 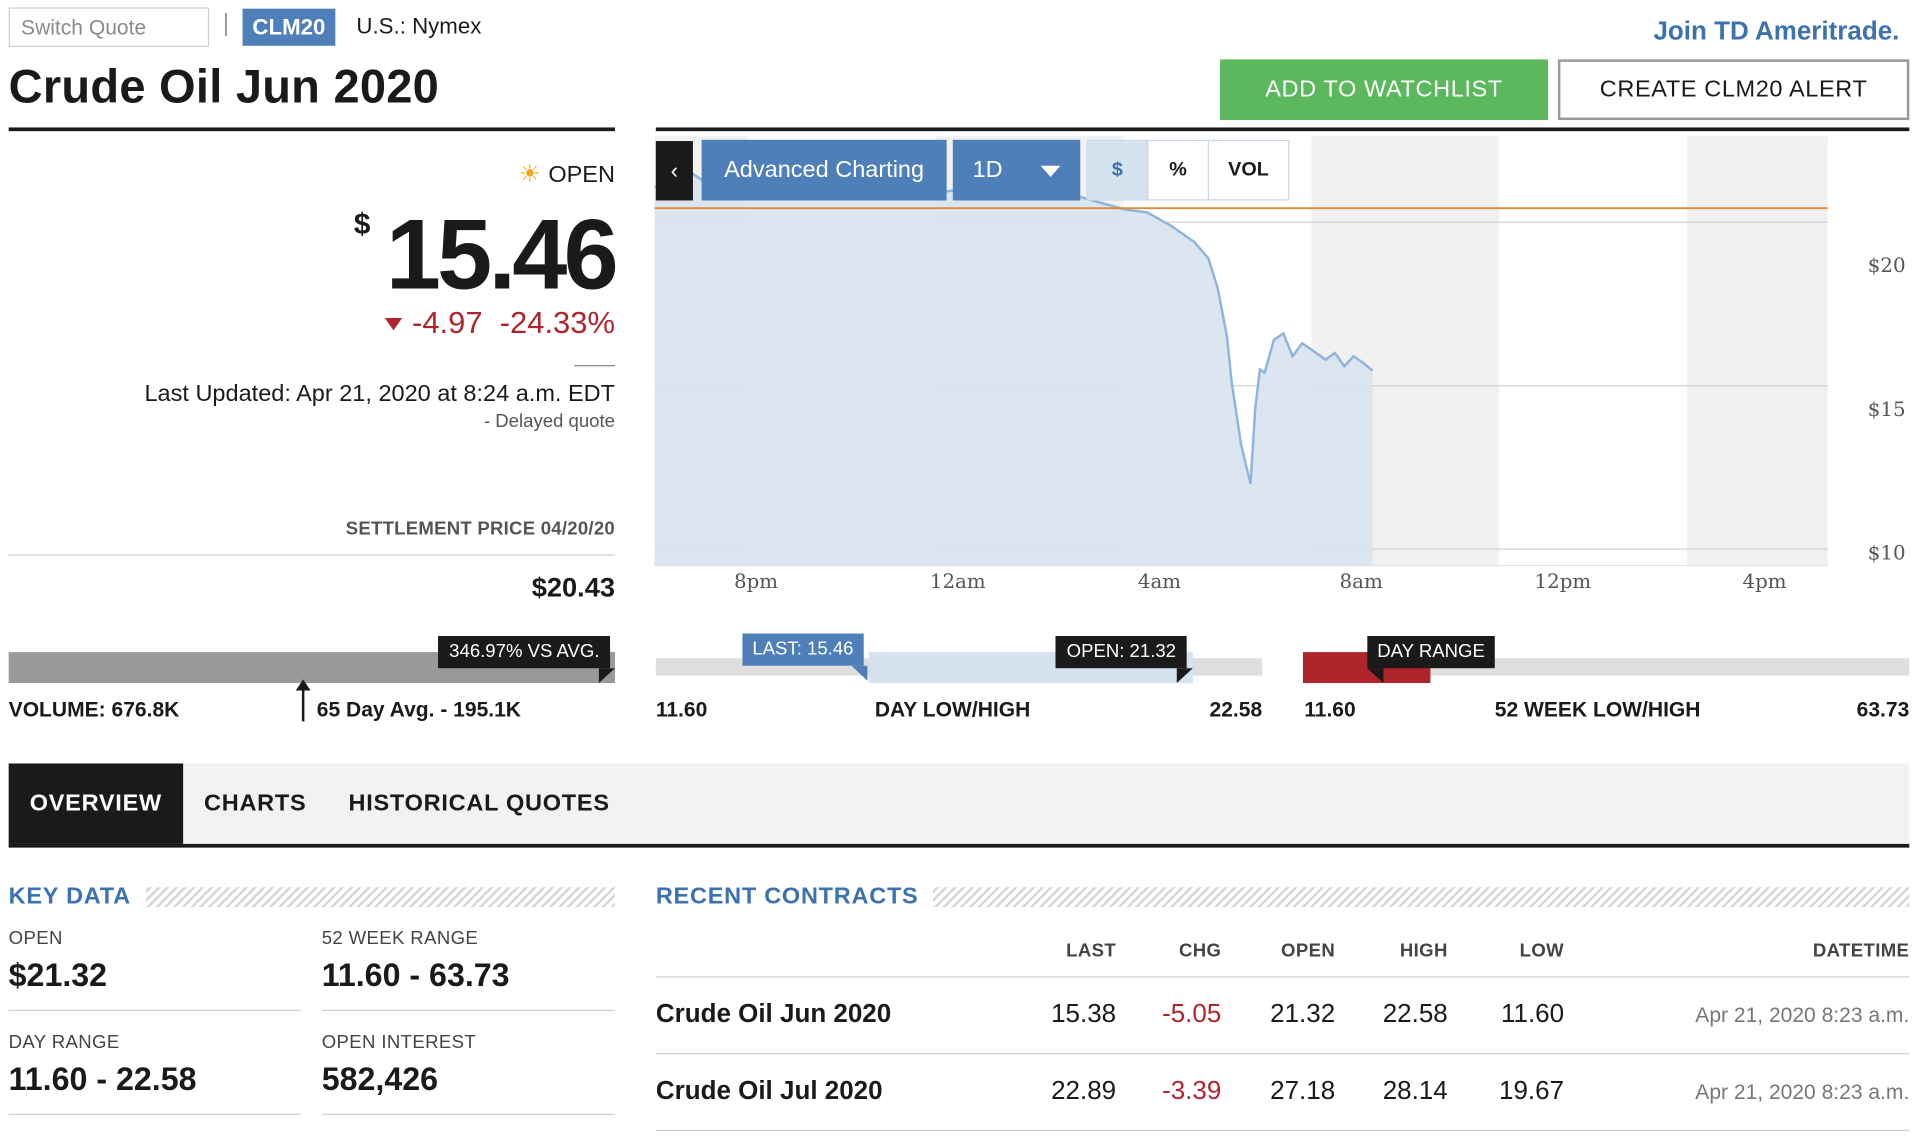 What do you see at coordinates (1178, 170) in the screenshot?
I see `toggle-percent: %` at bounding box center [1178, 170].